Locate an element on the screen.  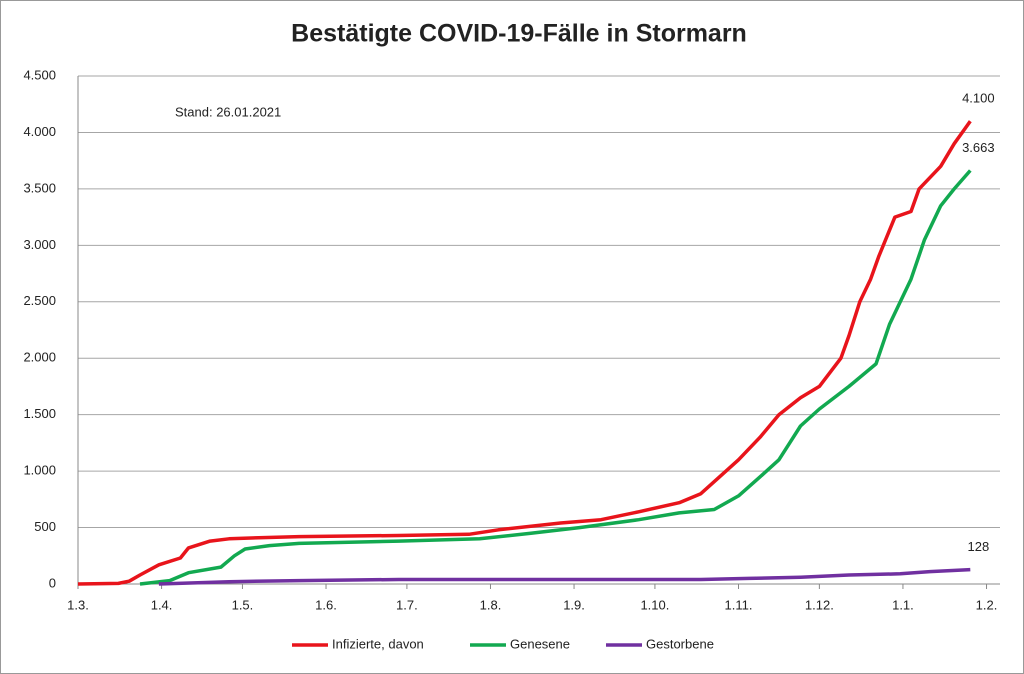
x-tick-label: 1.10. is located at coordinates (654, 604).